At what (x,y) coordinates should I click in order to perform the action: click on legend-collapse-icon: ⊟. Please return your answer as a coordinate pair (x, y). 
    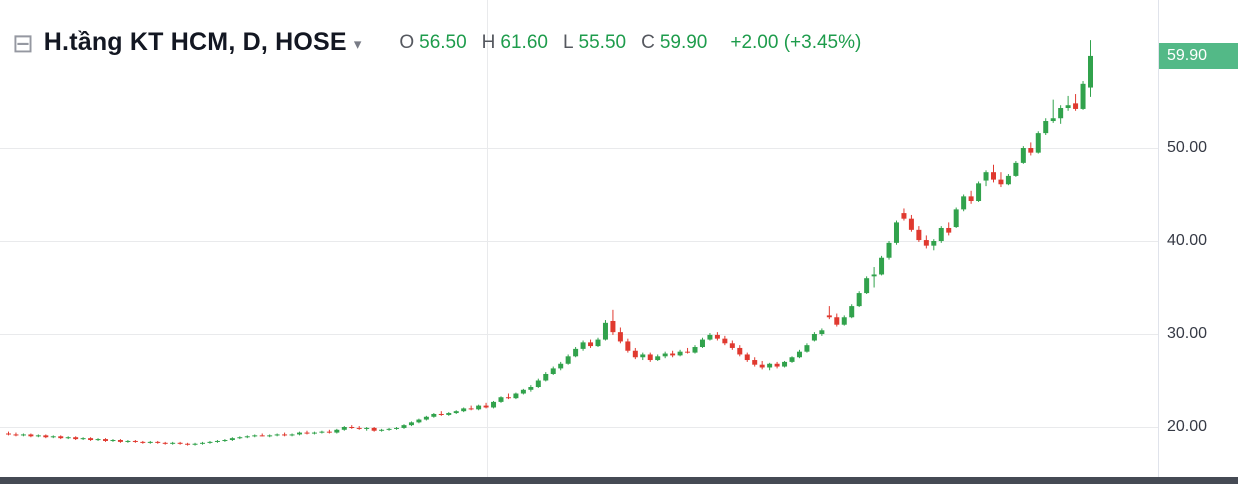
    Looking at the image, I should click on (23, 42).